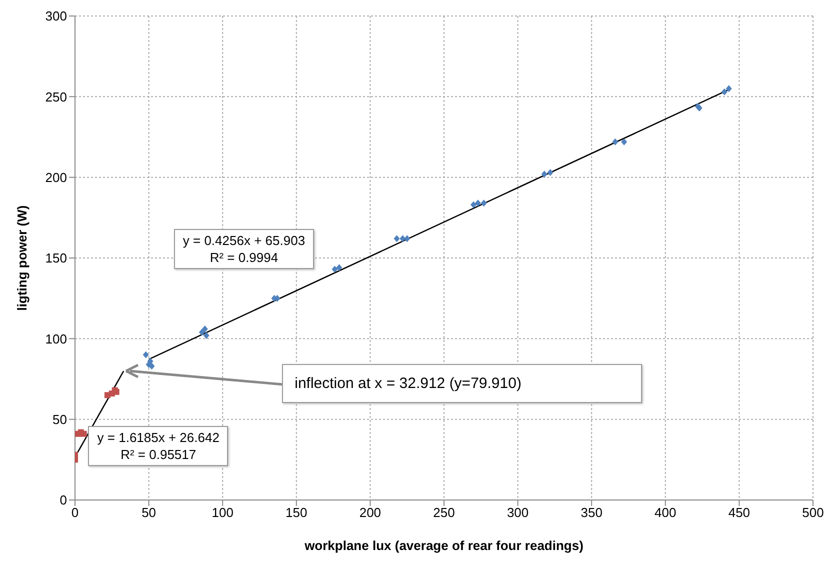 This screenshot has width=835, height=568. I want to click on text-box: y = 0.4256x + 65.903 R² = 0.9994, so click(244, 248).